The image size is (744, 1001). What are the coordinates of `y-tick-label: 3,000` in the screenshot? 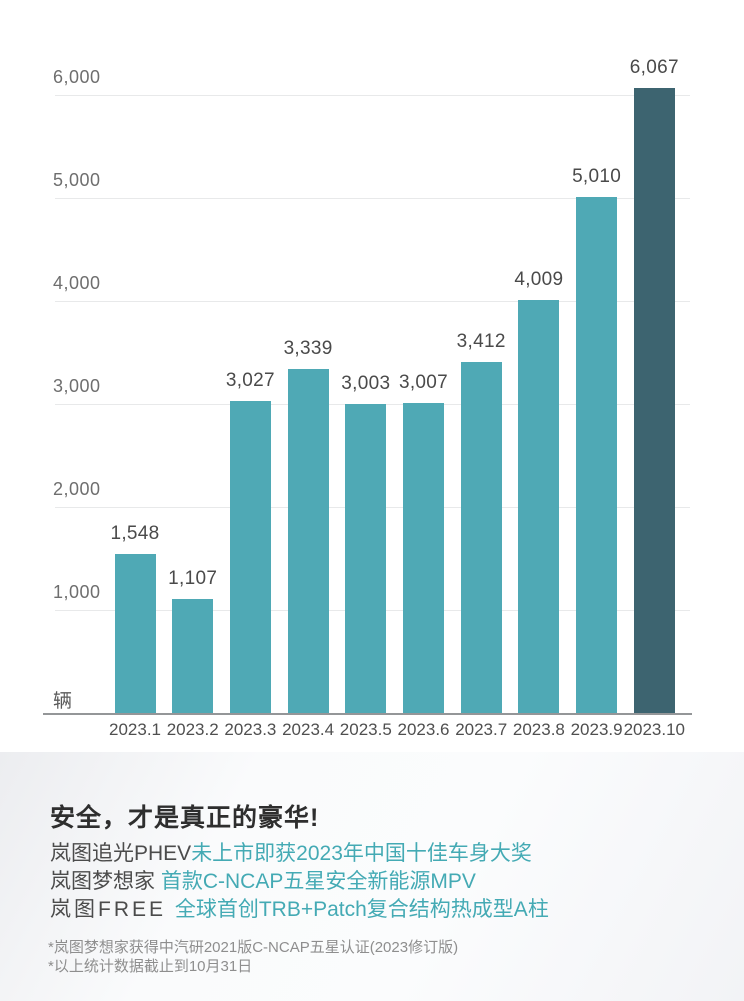 It's located at (77, 386).